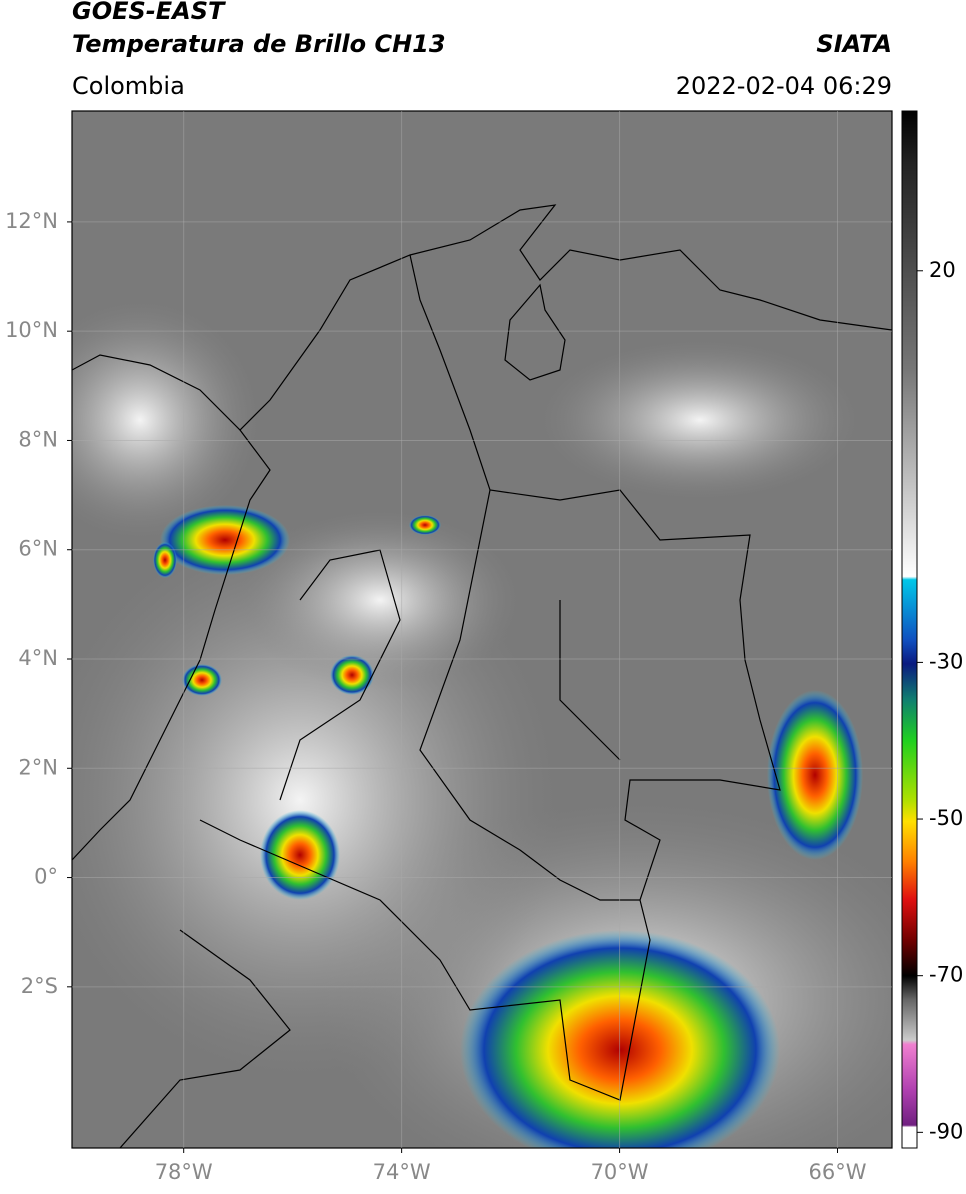 The width and height of the screenshot is (966, 1194). I want to click on y-tick-label: 2°N, so click(38, 767).